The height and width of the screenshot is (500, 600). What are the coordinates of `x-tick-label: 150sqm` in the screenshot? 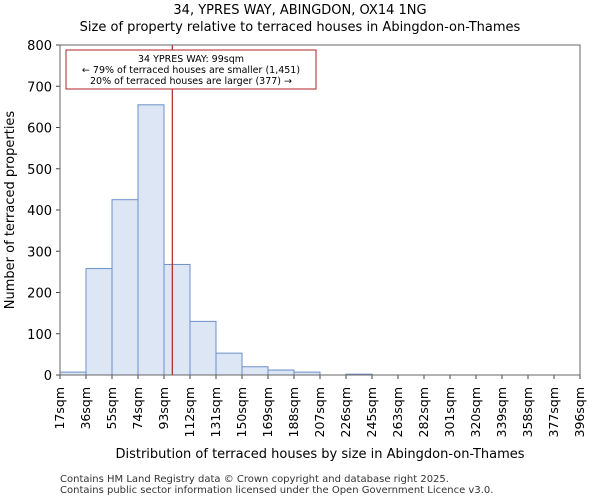 It's located at (241, 412).